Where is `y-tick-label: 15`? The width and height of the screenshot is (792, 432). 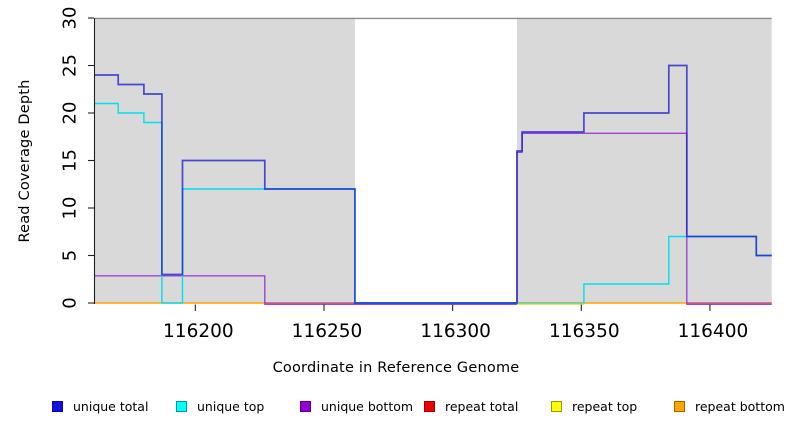 y-tick-label: 15 is located at coordinates (70, 160).